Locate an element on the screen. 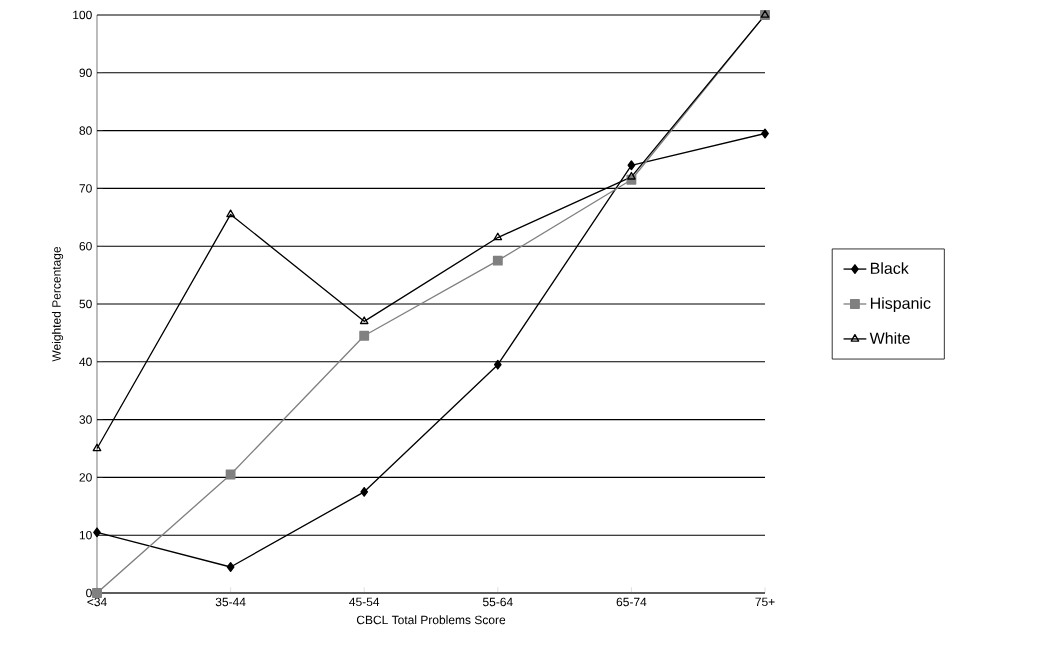 The width and height of the screenshot is (1041, 671). y-tick-label: 60 is located at coordinates (85, 246).